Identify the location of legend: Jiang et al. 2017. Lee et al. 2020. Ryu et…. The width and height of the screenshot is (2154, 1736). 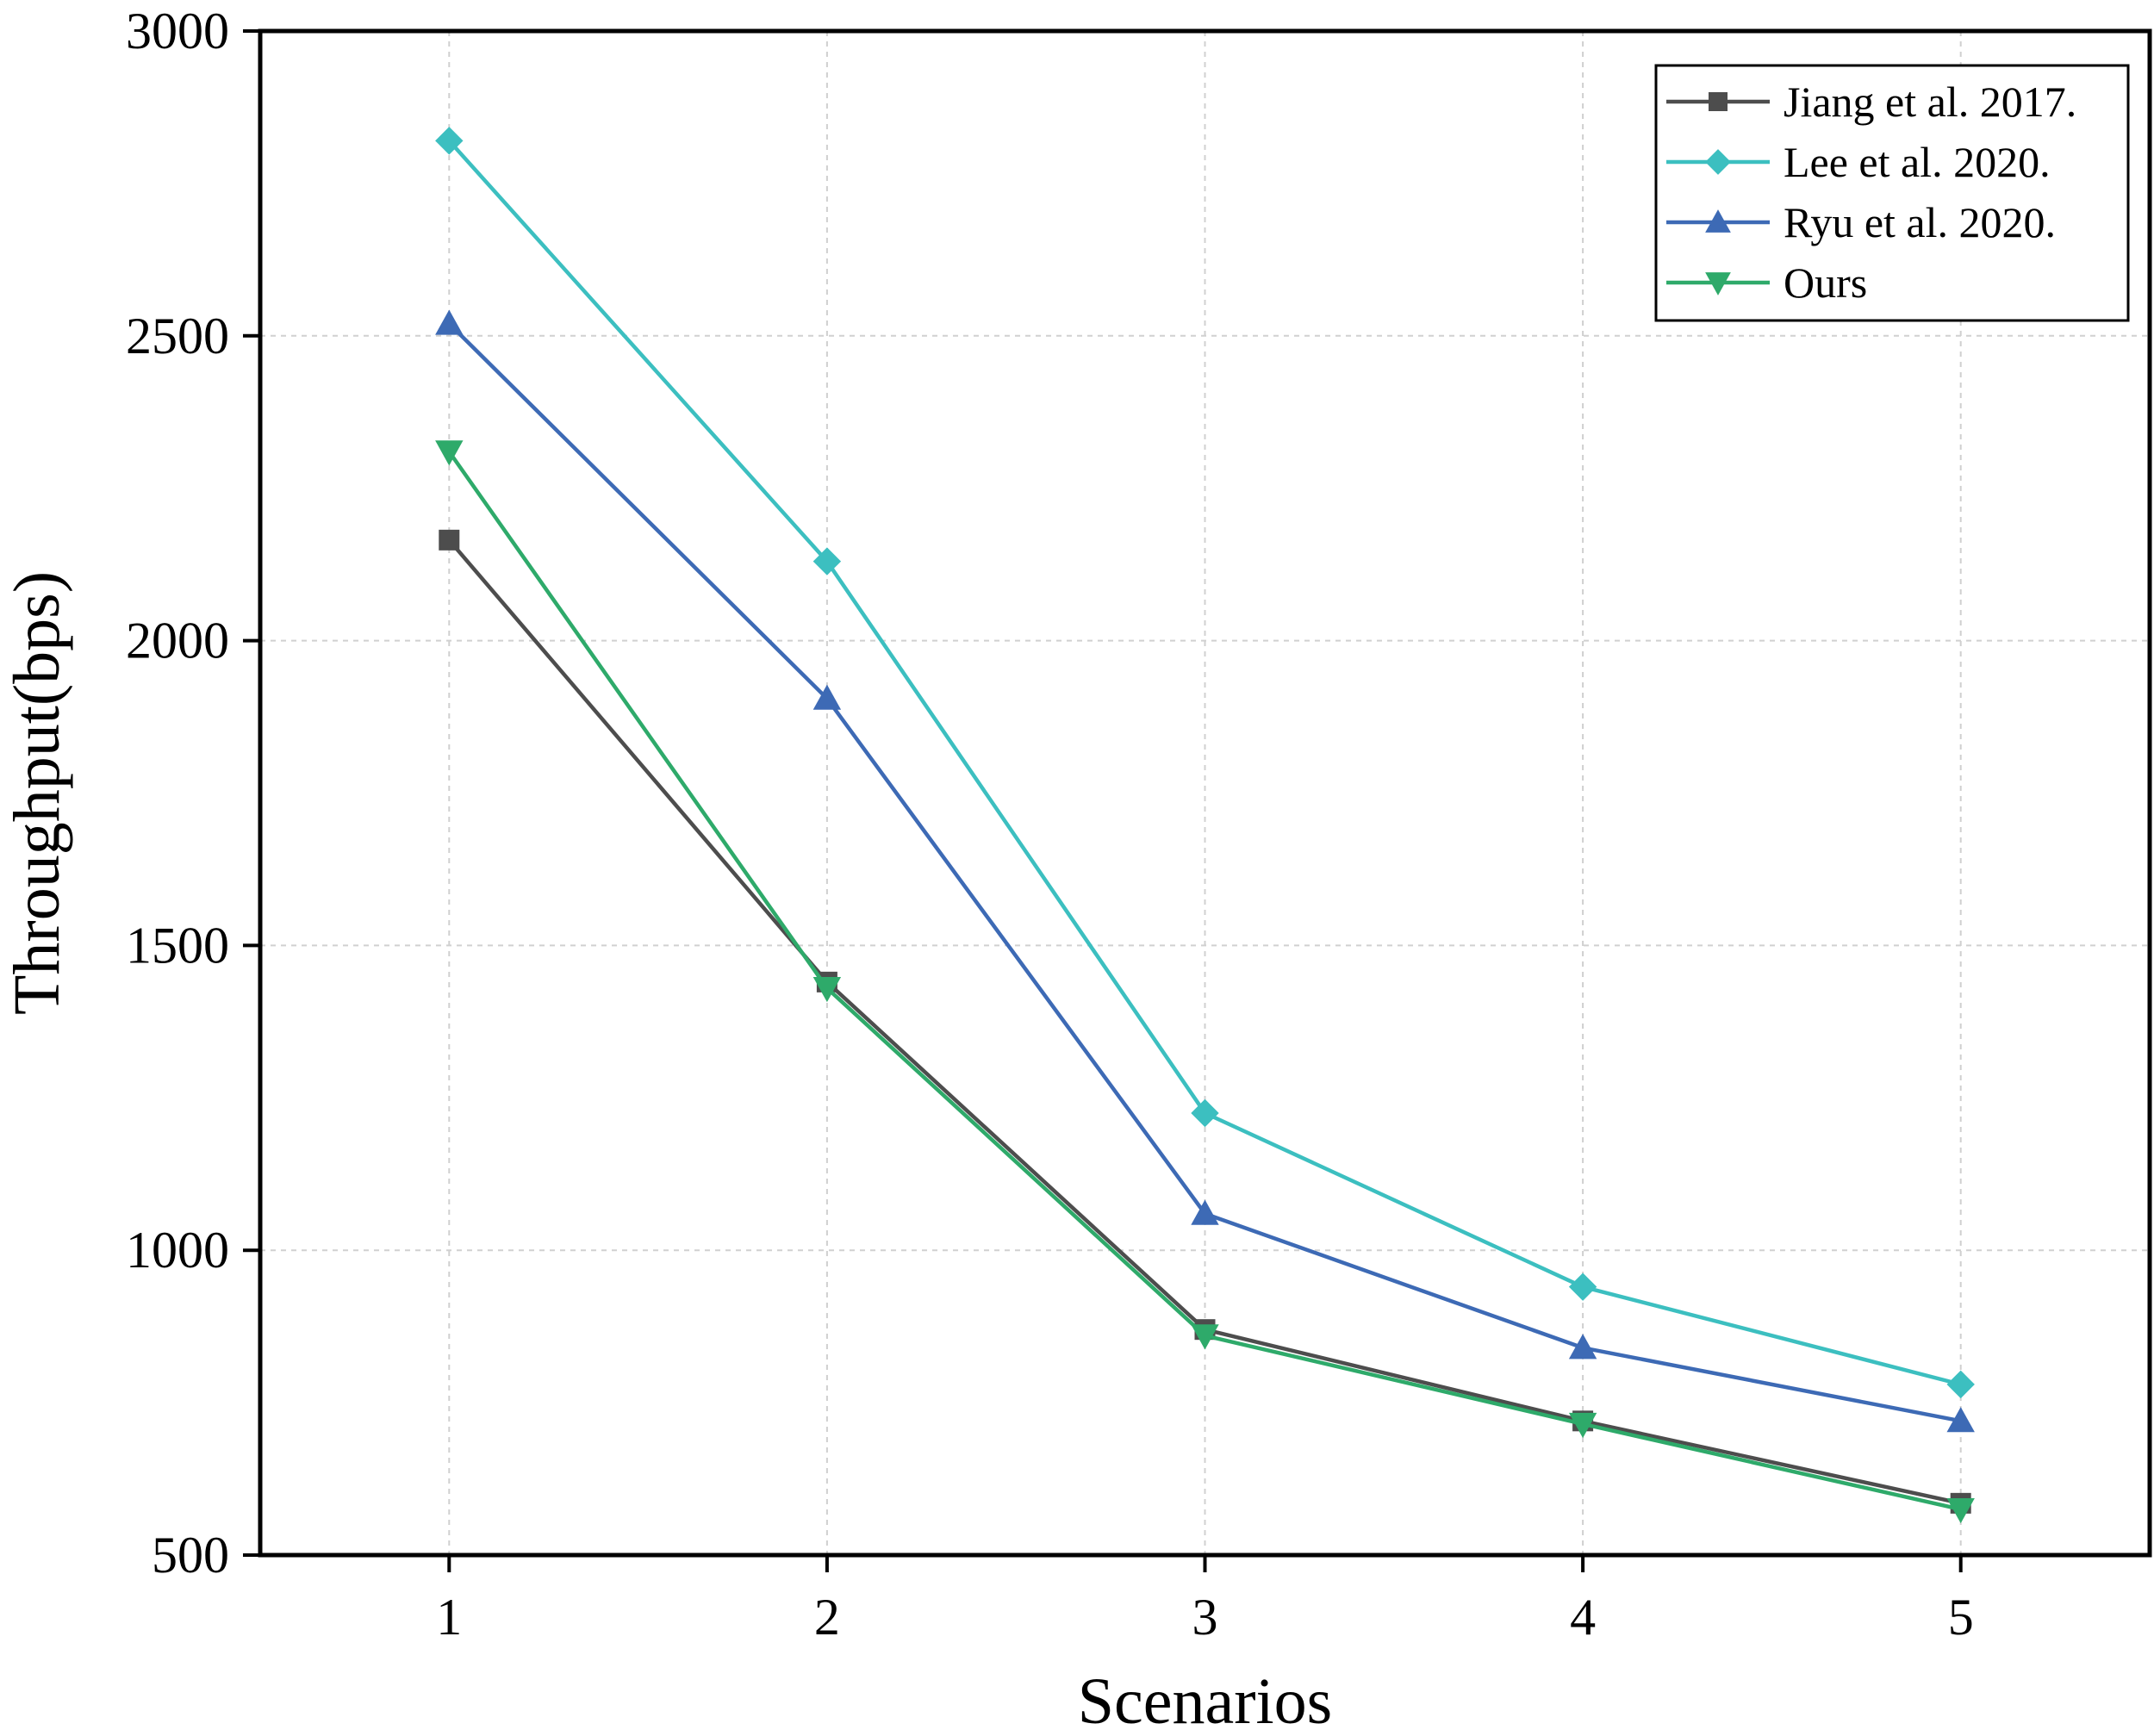
(1892, 193).